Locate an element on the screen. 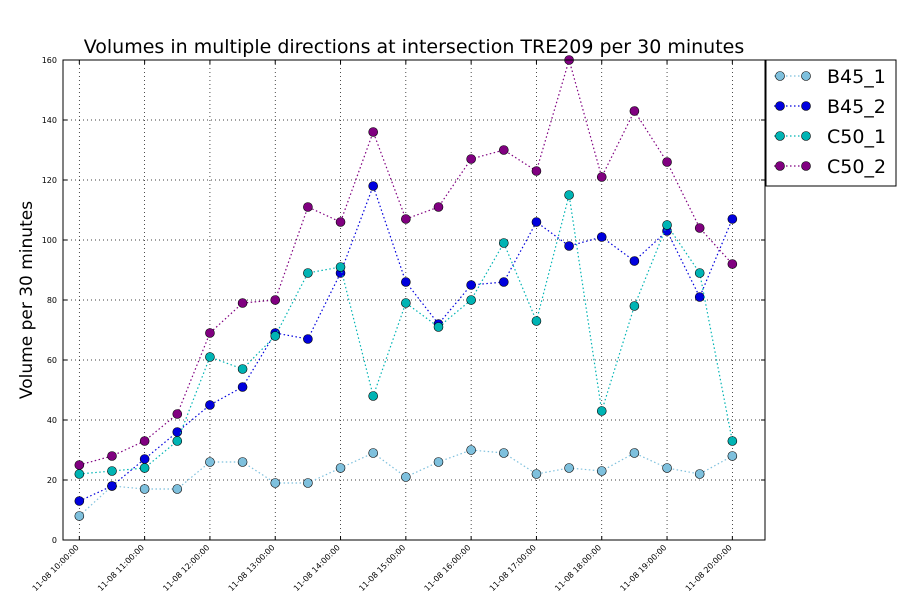 The width and height of the screenshot is (900, 600). x-tick-label: 11-08 13:00:00 is located at coordinates (252, 568).